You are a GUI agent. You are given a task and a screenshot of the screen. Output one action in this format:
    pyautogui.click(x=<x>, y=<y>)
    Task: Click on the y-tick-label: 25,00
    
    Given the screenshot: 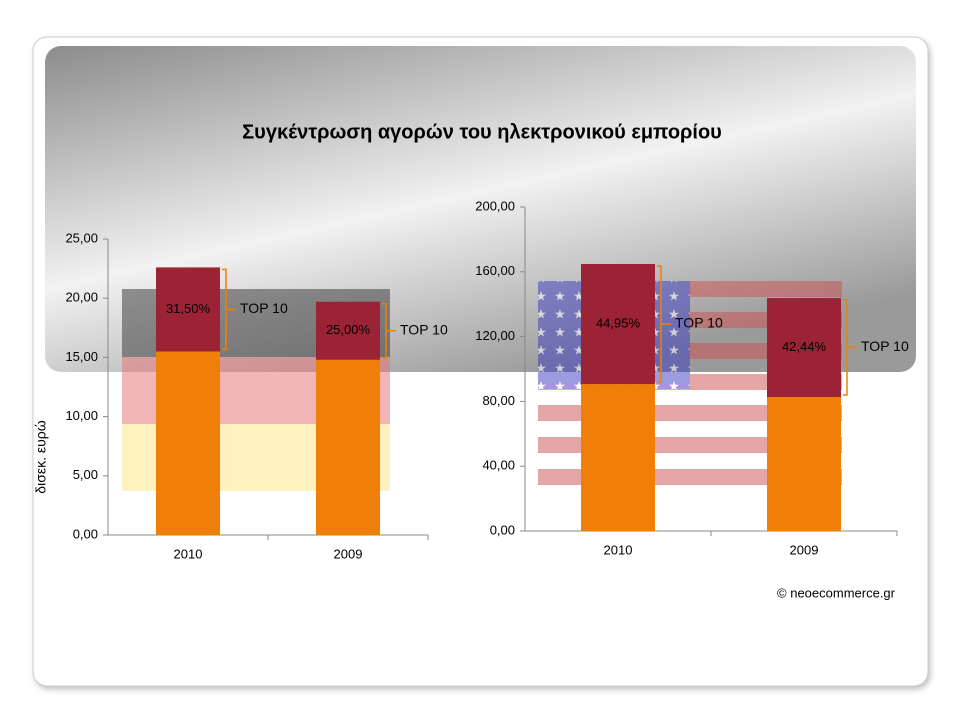 What is the action you would take?
    pyautogui.click(x=81, y=237)
    